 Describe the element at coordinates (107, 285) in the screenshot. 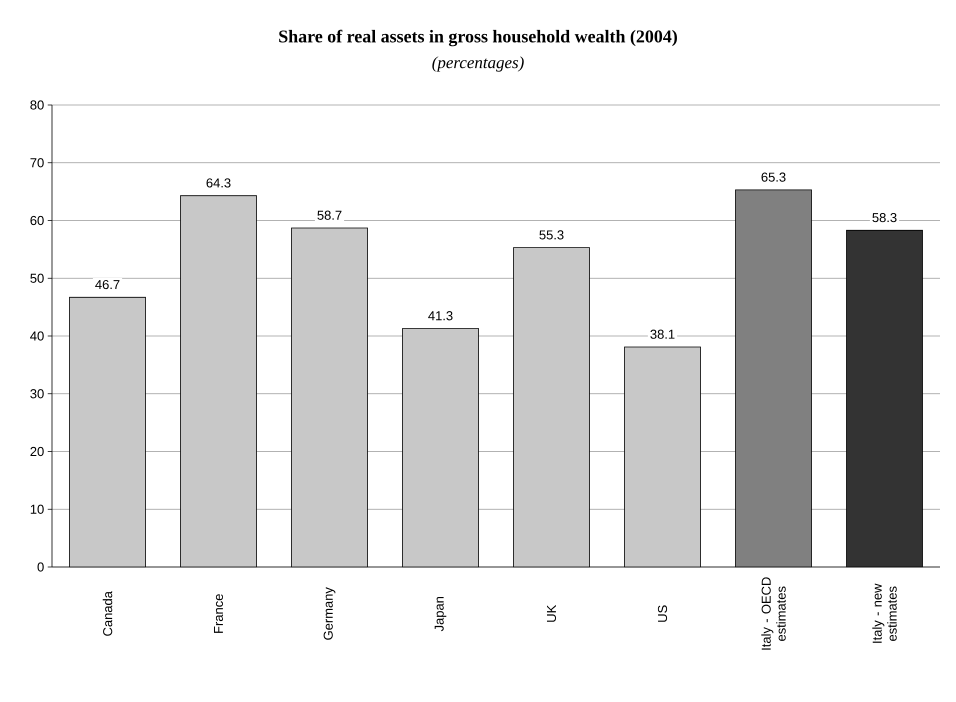

I see `data-label: 46.7` at that location.